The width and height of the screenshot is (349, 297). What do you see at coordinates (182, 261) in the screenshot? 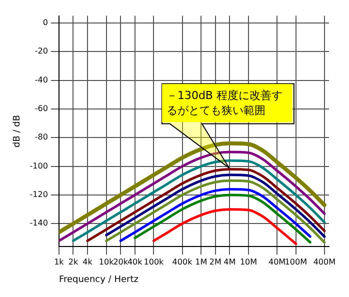
I see `x-tick-label: 400k` at bounding box center [182, 261].